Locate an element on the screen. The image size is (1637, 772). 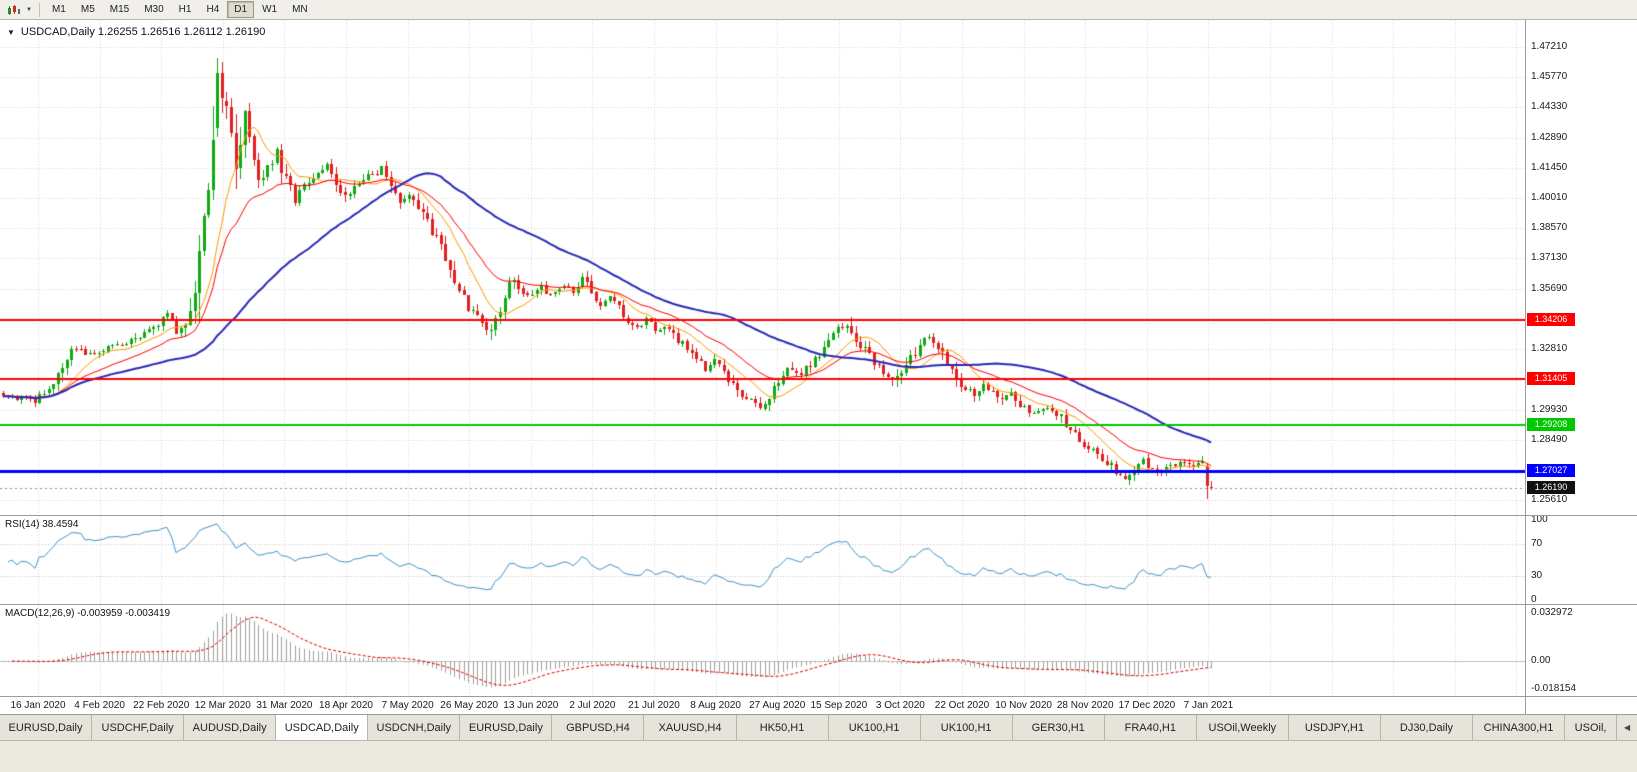
date-axis-label: 15 Sep 2020 is located at coordinates (839, 705).